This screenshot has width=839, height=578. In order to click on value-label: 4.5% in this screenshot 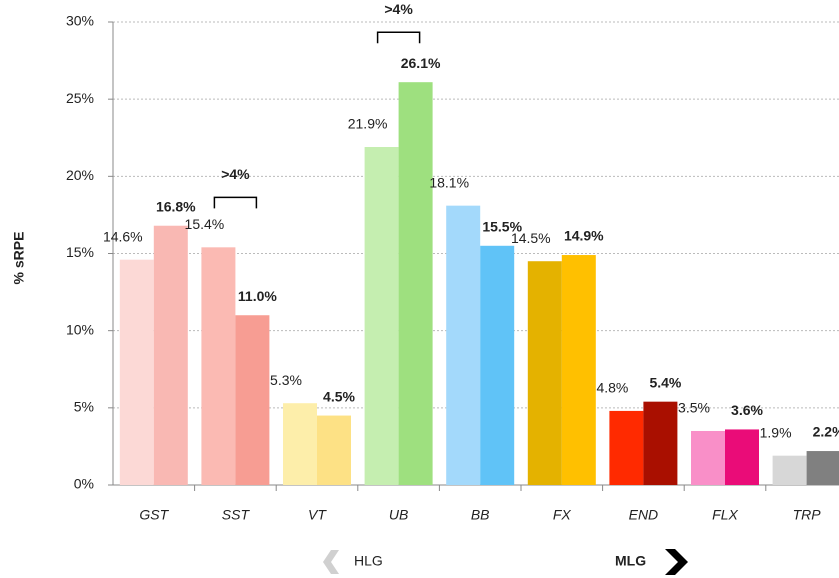, I will do `click(339, 396)`.